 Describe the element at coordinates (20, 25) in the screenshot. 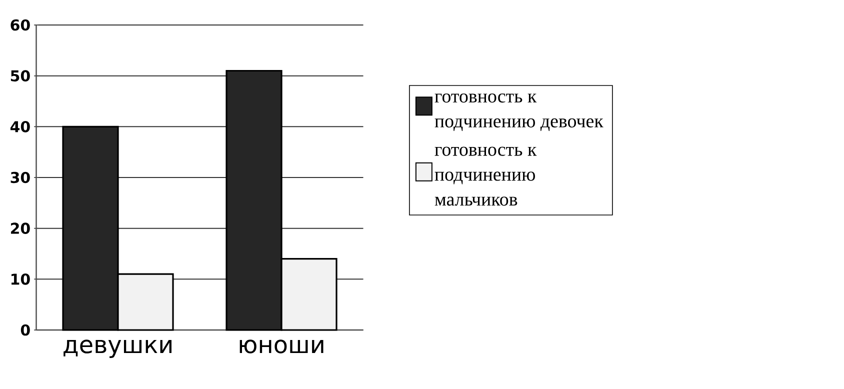

I see `y-tick-label: 60` at that location.